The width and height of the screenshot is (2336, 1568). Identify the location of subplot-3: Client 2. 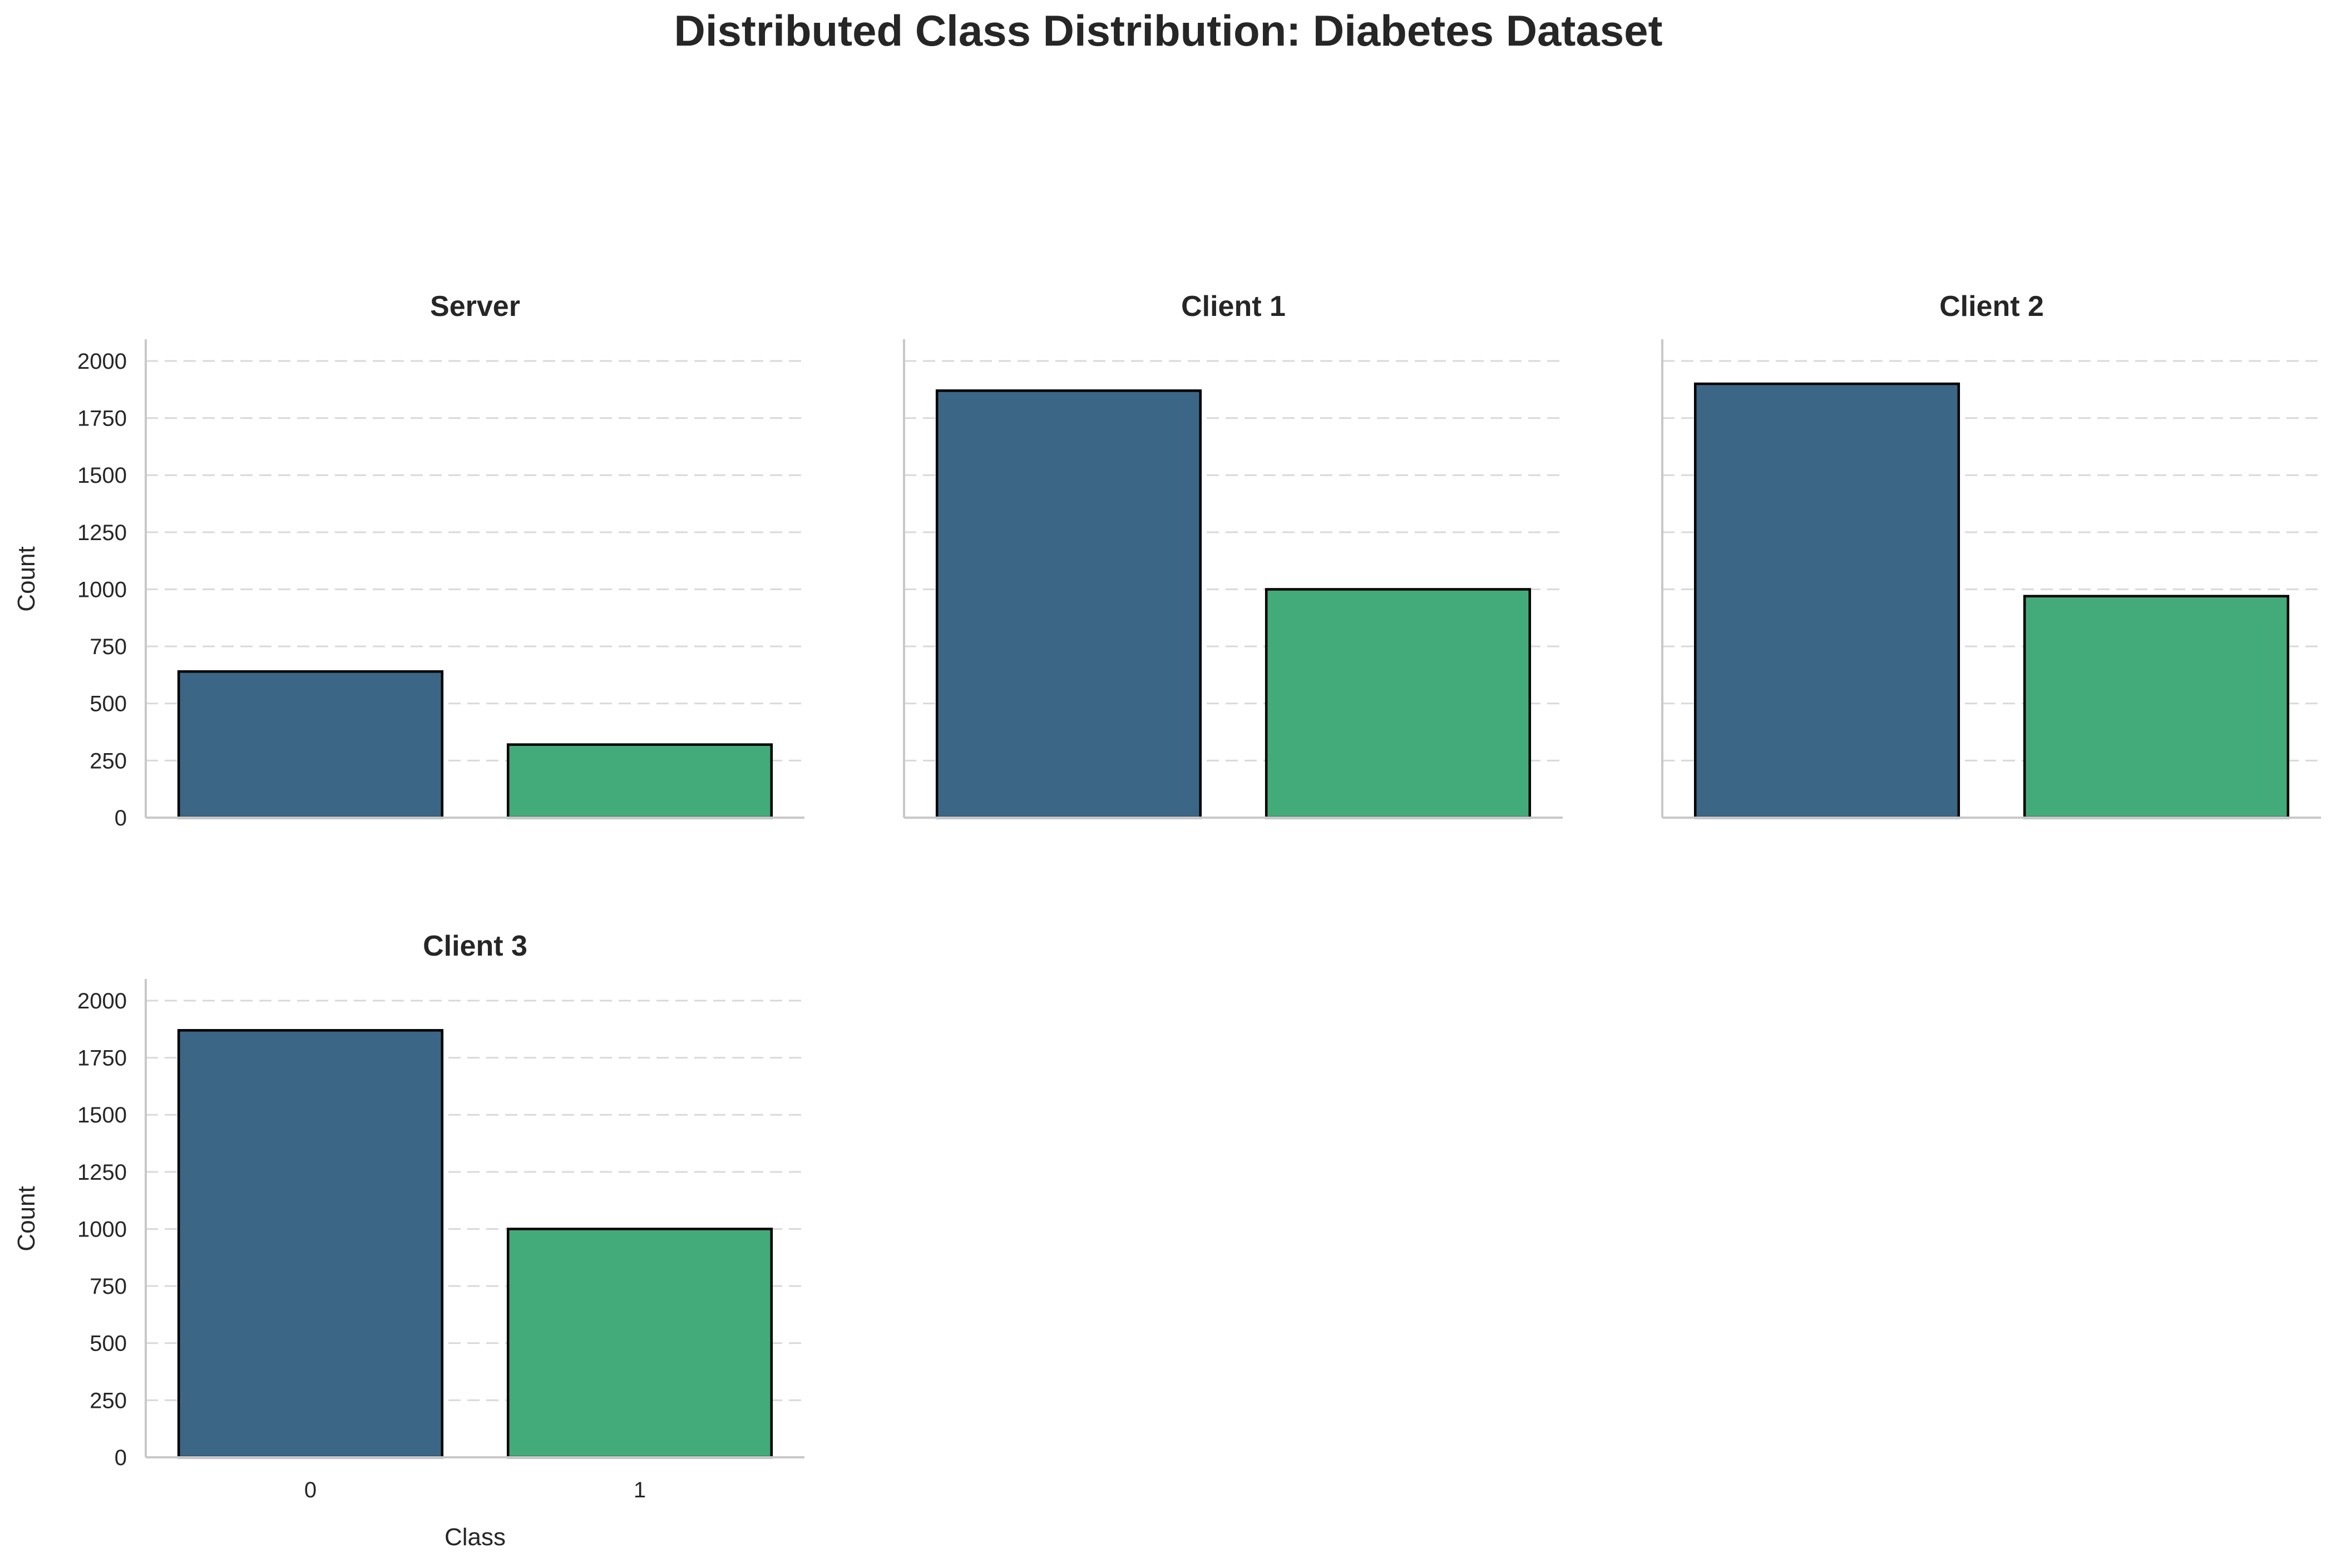
(1991, 554).